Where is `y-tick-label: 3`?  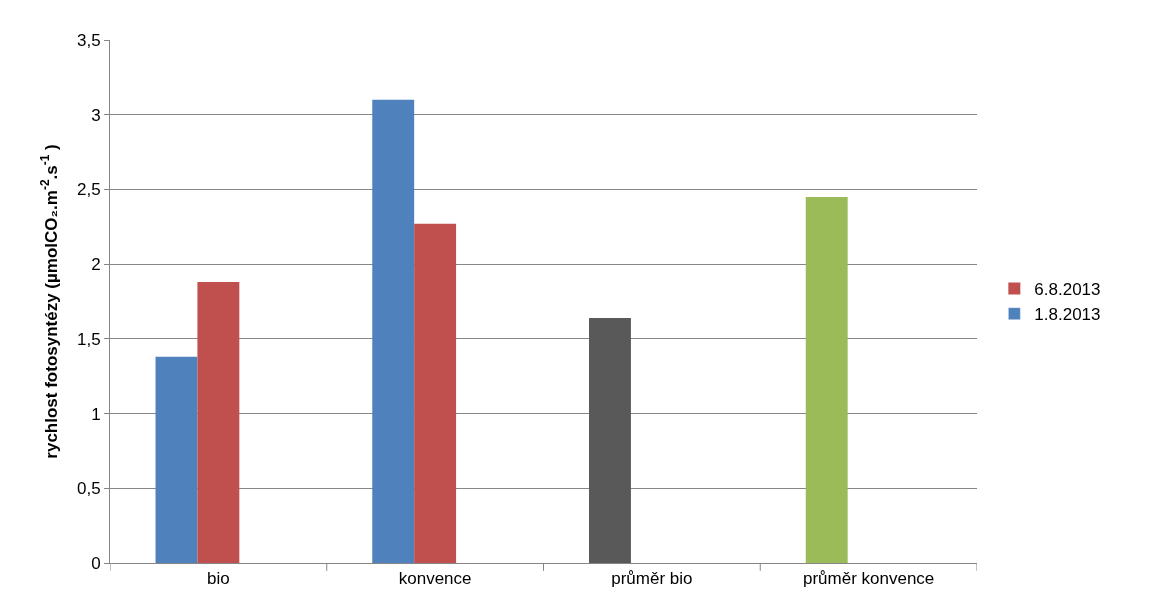
y-tick-label: 3 is located at coordinates (96, 115).